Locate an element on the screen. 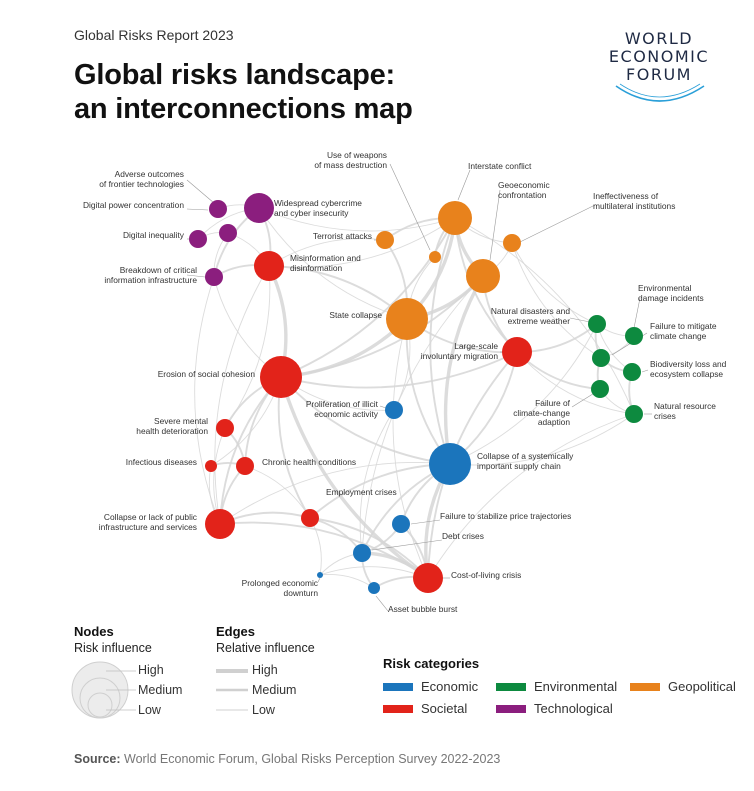 This screenshot has width=754, height=791. node-state-collapse is located at coordinates (407, 319).